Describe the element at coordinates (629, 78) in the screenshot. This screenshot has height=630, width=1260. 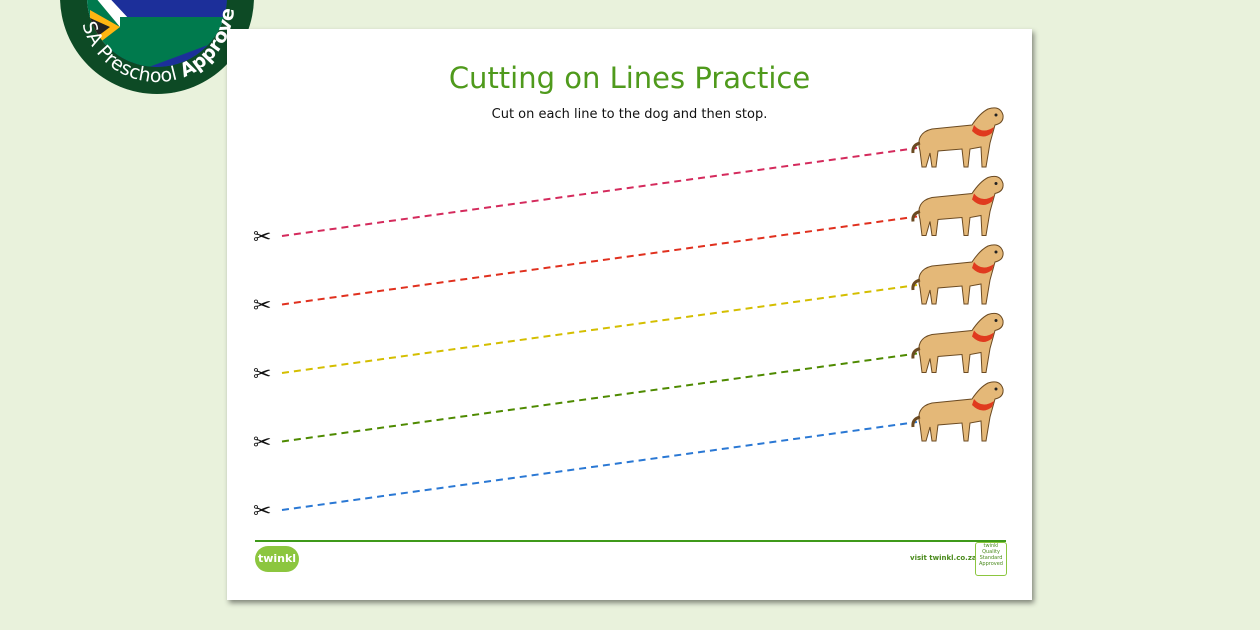
I see `page-title: Cutting on Lines Practice` at that location.